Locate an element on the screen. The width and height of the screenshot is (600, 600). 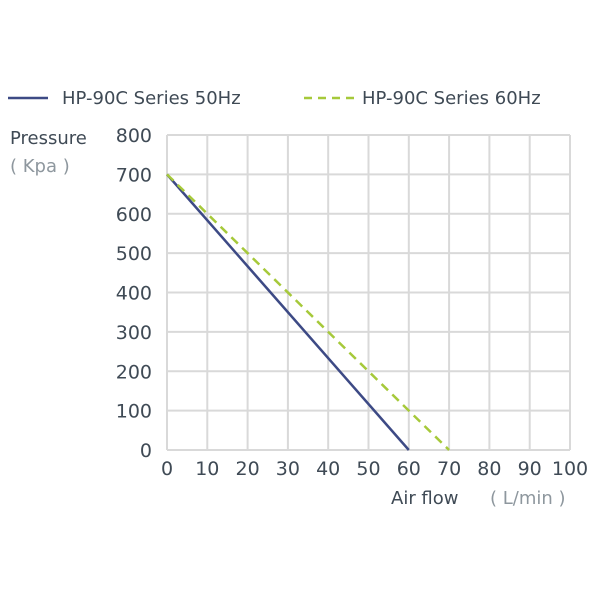
y-tick-label: 100 is located at coordinates (134, 412).